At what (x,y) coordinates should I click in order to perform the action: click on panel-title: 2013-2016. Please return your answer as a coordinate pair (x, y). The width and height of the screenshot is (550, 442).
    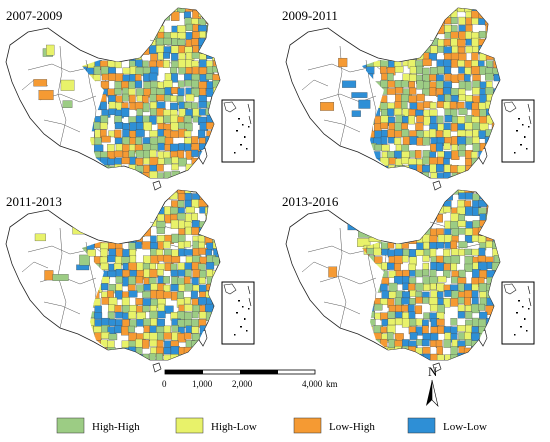
    Looking at the image, I should click on (310, 201).